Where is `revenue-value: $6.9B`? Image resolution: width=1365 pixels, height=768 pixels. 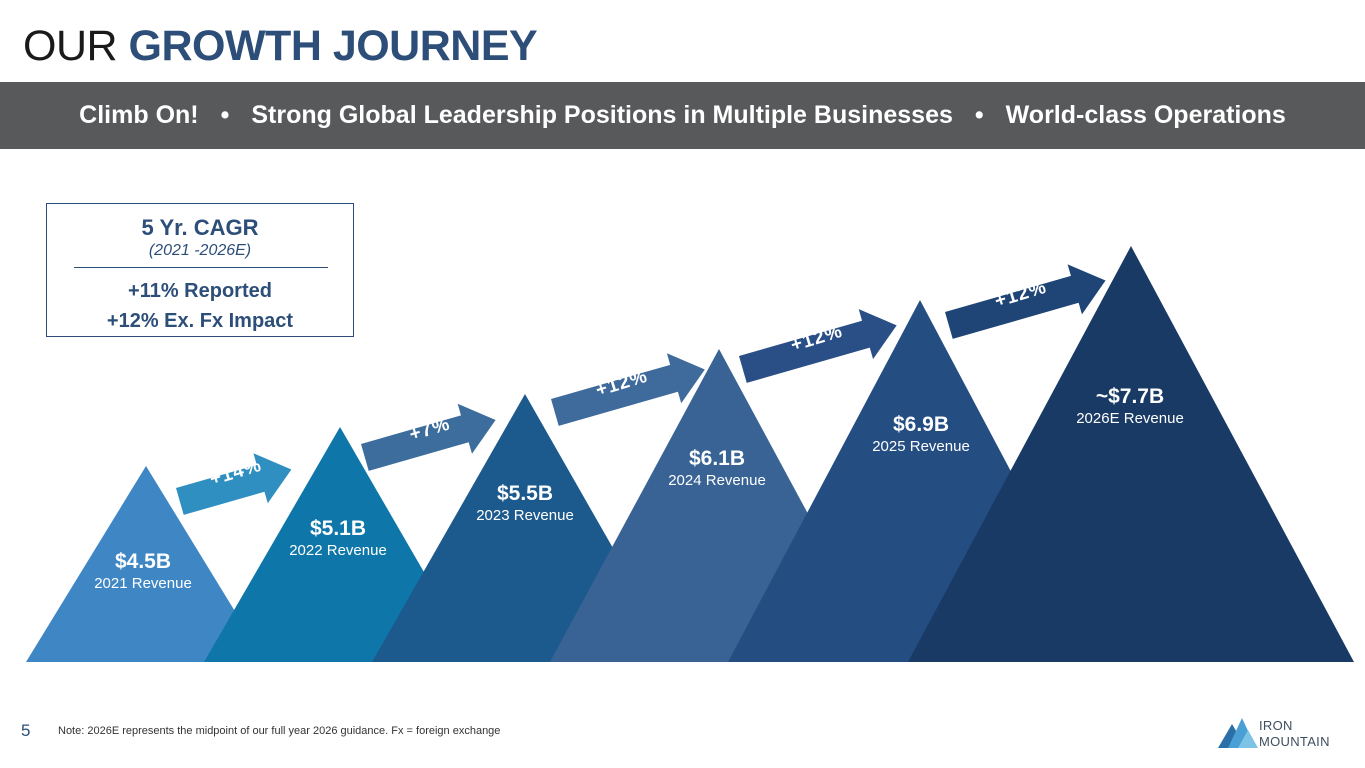
revenue-value: $6.9B is located at coordinates (921, 424).